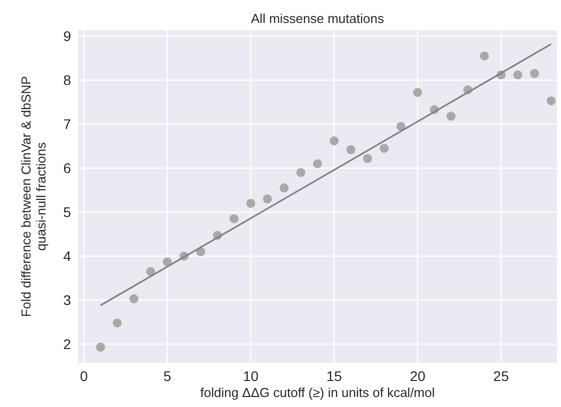  I want to click on y-tick-label: 9, so click(67, 36).